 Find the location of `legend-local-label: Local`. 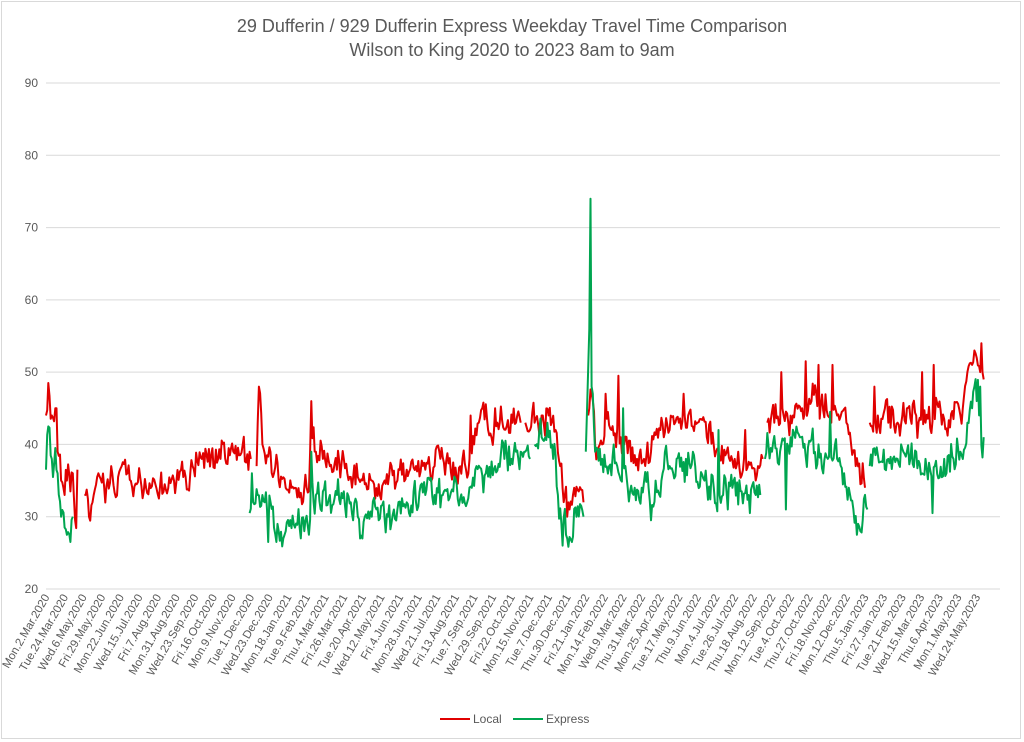

legend-local-label: Local is located at coordinates (487, 719).